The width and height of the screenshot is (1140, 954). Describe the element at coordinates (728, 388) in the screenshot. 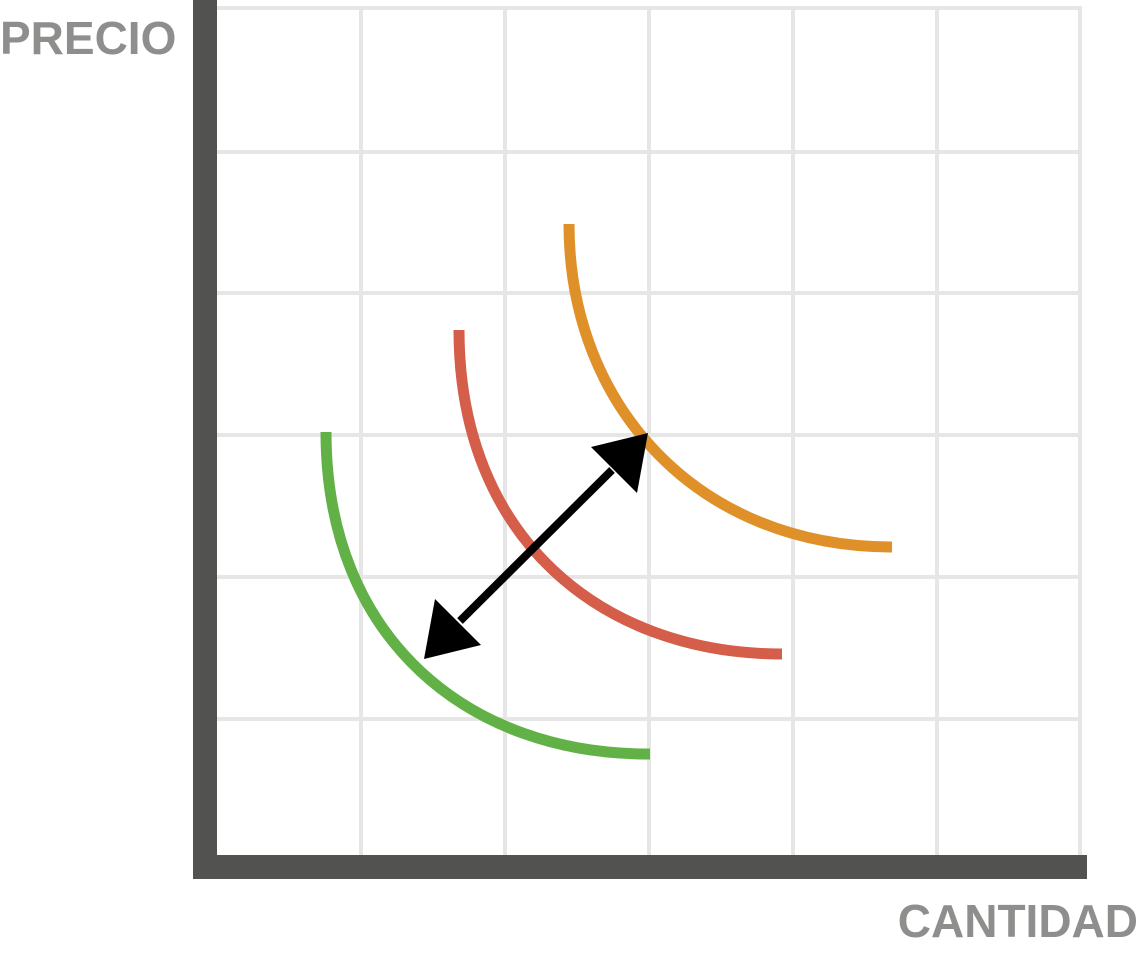

I see `demand-curve-orange` at that location.